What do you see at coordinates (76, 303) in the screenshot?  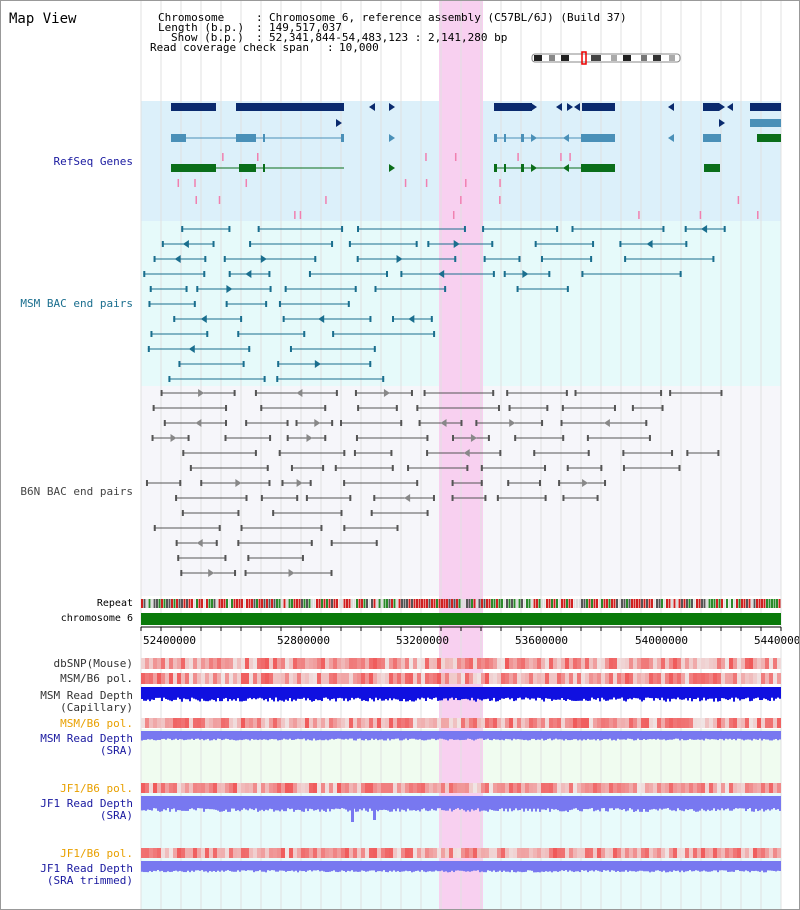 I see `msm-bac-track-label: MSM BAC end pairs` at bounding box center [76, 303].